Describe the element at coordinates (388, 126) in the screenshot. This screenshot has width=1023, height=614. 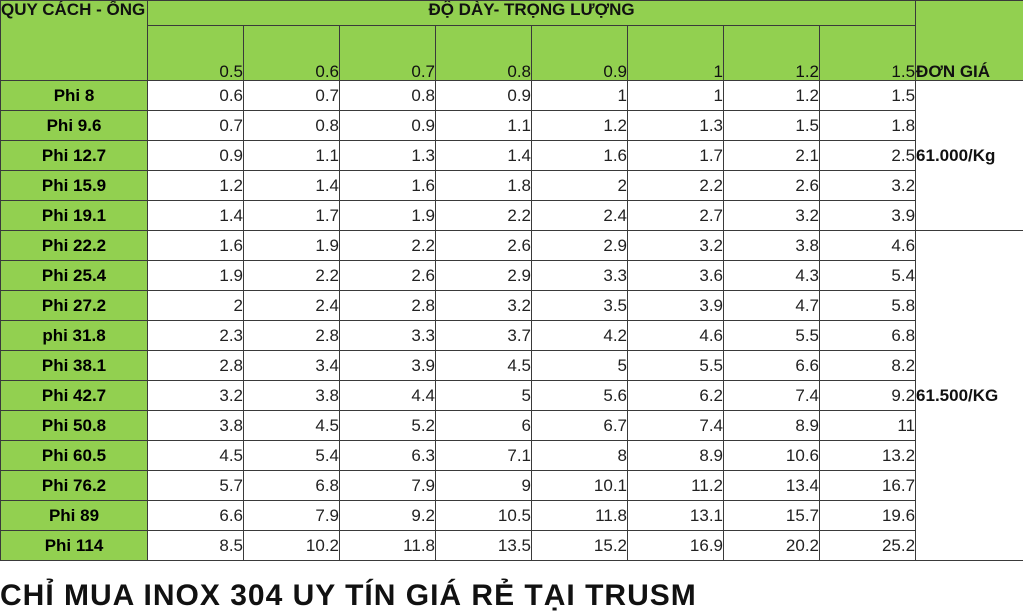
I see `weight-cell: 0.9` at that location.